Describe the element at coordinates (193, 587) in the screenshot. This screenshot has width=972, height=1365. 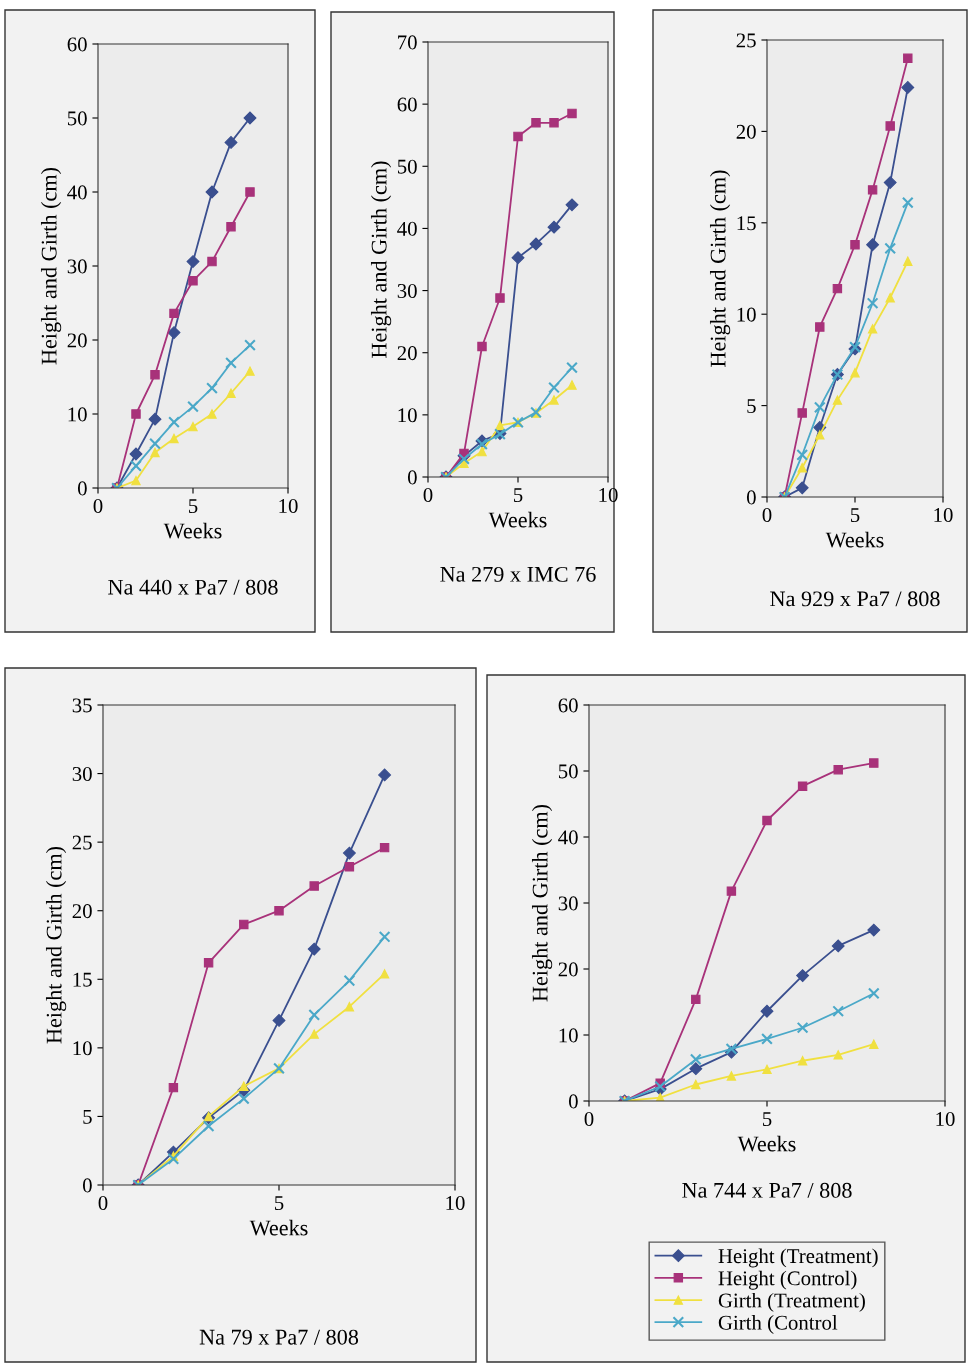
I see `text: Na 440 x Pa7 / 808` at that location.